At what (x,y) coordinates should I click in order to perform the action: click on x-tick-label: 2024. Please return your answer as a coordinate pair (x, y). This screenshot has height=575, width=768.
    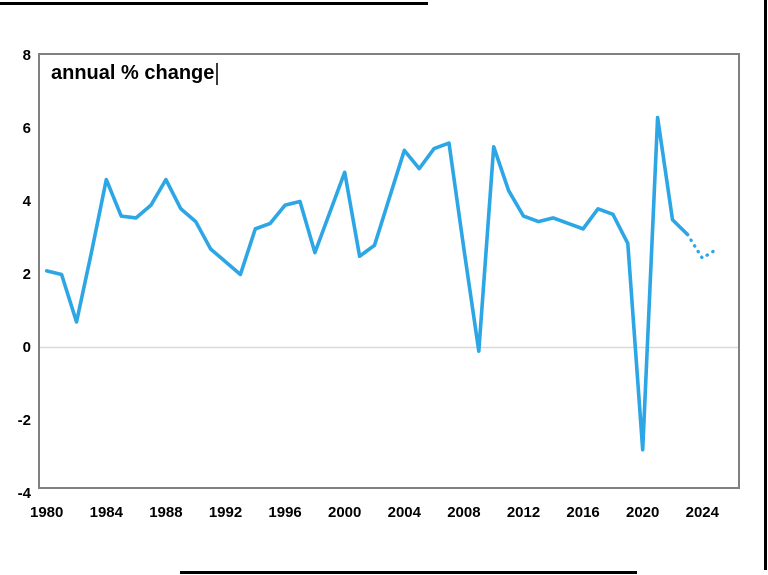
    Looking at the image, I should click on (702, 512).